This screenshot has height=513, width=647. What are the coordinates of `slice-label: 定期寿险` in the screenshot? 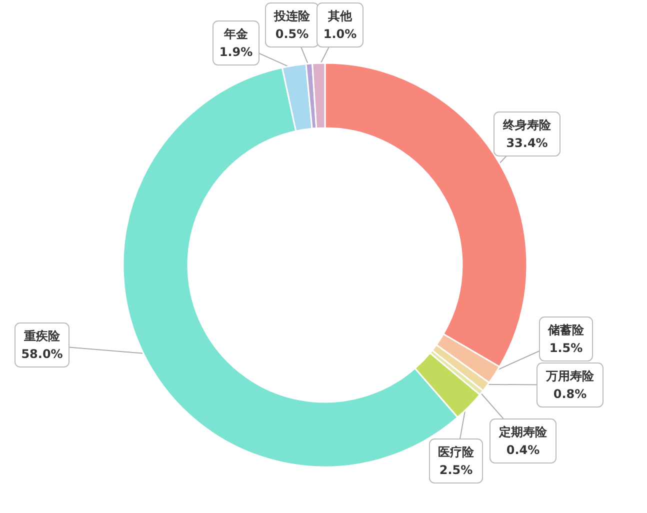 It's located at (523, 432).